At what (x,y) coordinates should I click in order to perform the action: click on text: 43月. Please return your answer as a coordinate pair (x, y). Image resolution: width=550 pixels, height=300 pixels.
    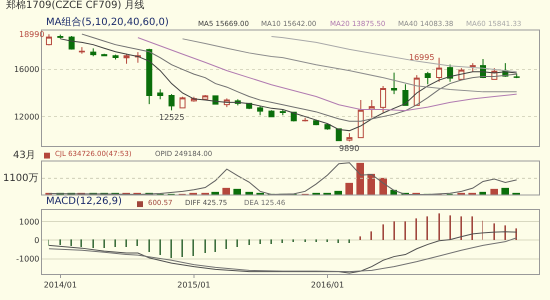
    Looking at the image, I should click on (24, 155).